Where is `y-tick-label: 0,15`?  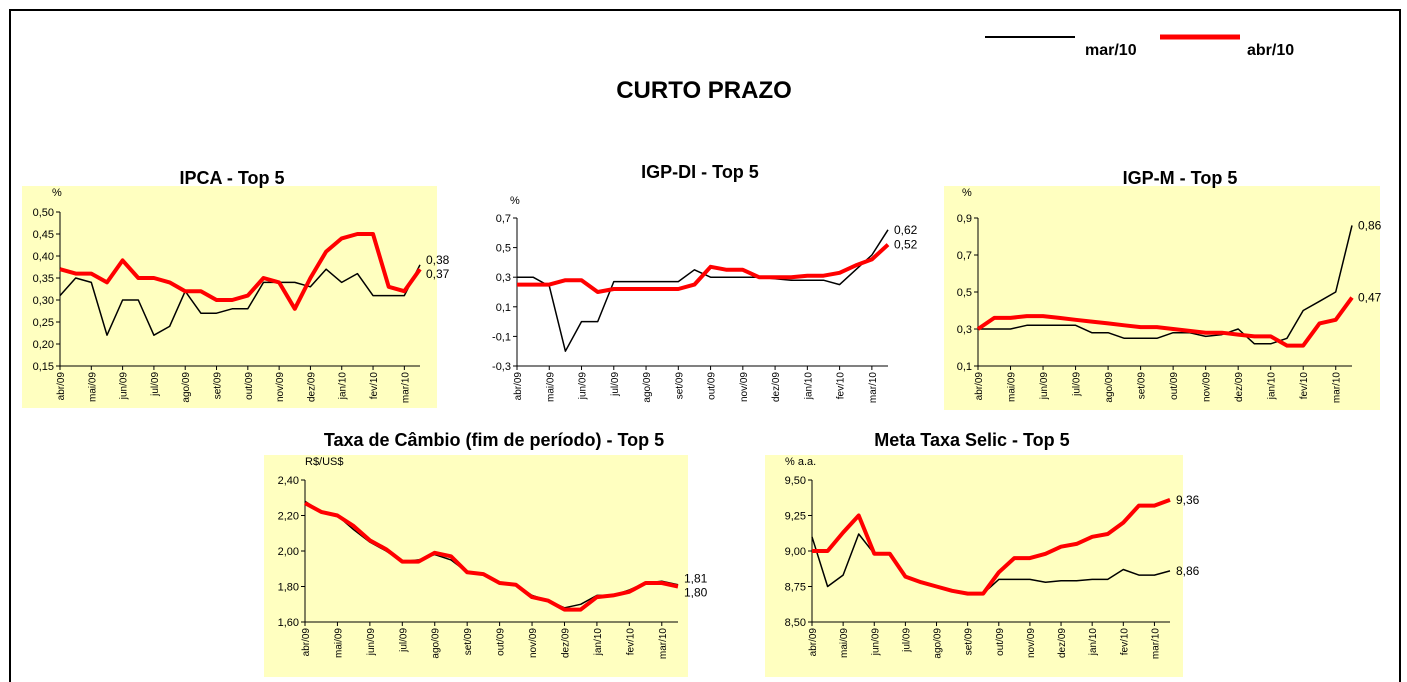
y-tick-label: 0,15 is located at coordinates (43, 367).